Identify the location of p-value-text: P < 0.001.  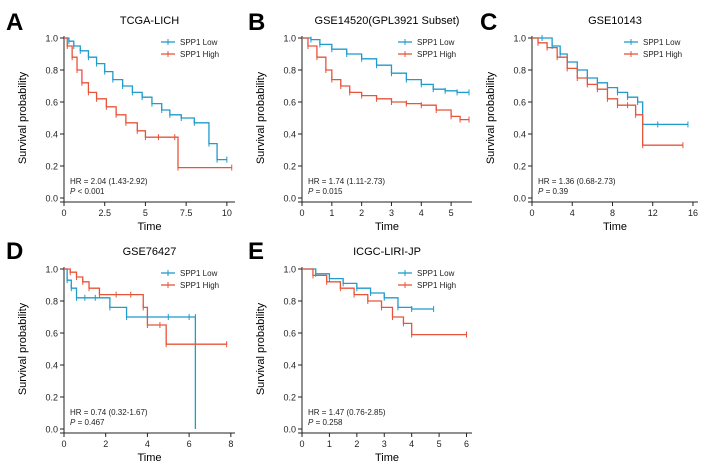
(87, 191).